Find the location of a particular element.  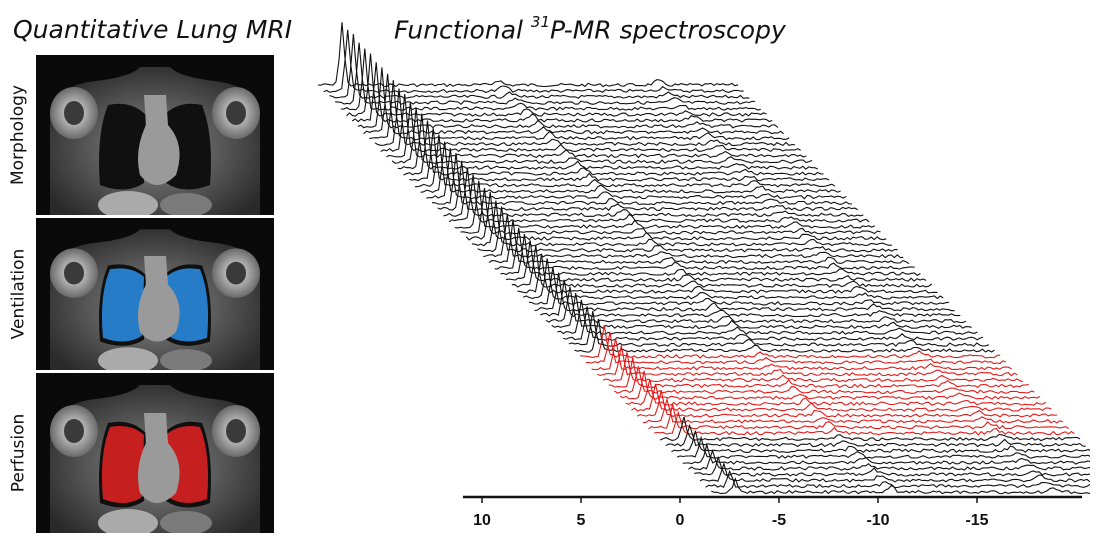

morphology-label: Morphology is located at coordinates (18, 135).